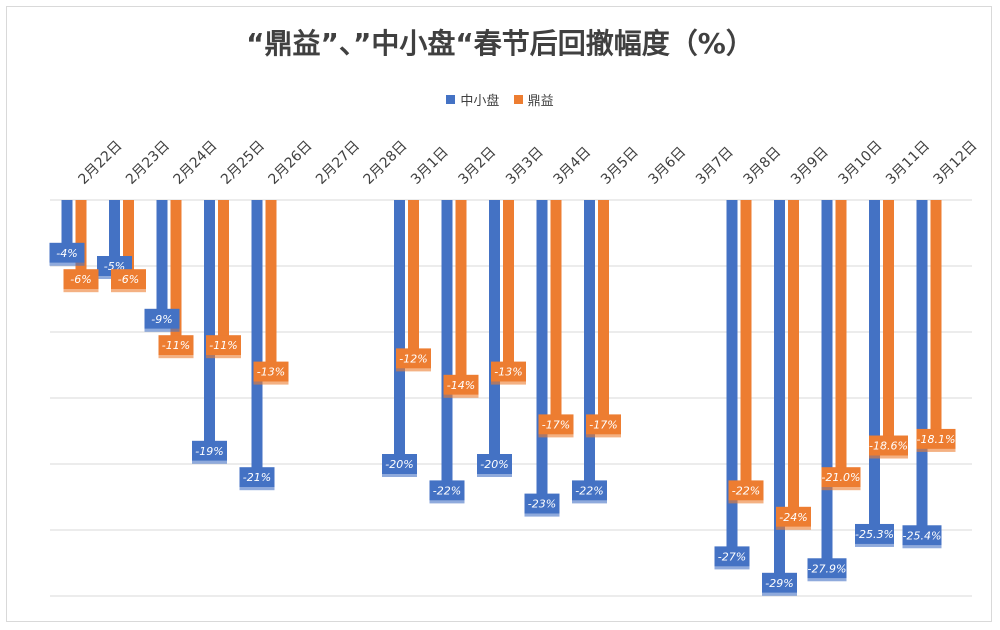 Image resolution: width=1000 pixels, height=630 pixels. What do you see at coordinates (763, 166) in the screenshot?
I see `x-tick-label: 3月8日` at bounding box center [763, 166].